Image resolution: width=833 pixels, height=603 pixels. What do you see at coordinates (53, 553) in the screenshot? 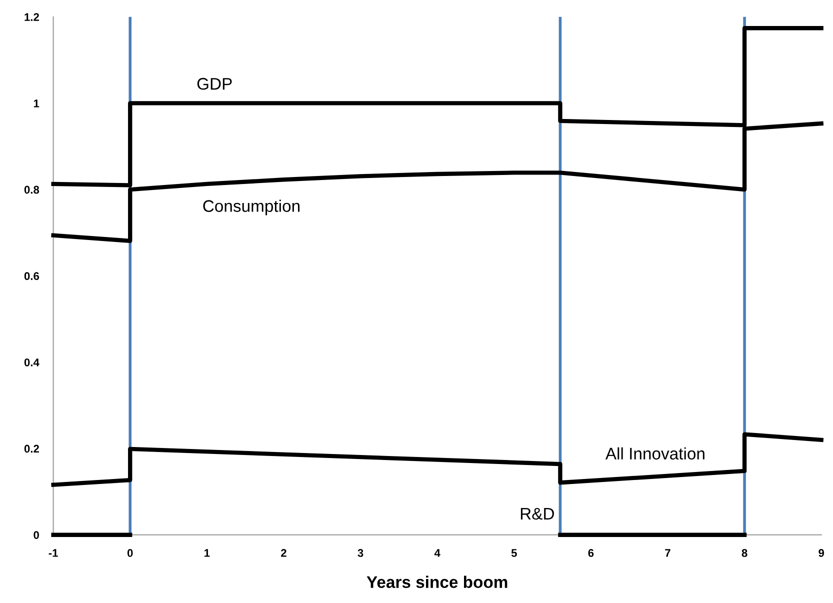
I see `x-tick-label: -1` at bounding box center [53, 553].